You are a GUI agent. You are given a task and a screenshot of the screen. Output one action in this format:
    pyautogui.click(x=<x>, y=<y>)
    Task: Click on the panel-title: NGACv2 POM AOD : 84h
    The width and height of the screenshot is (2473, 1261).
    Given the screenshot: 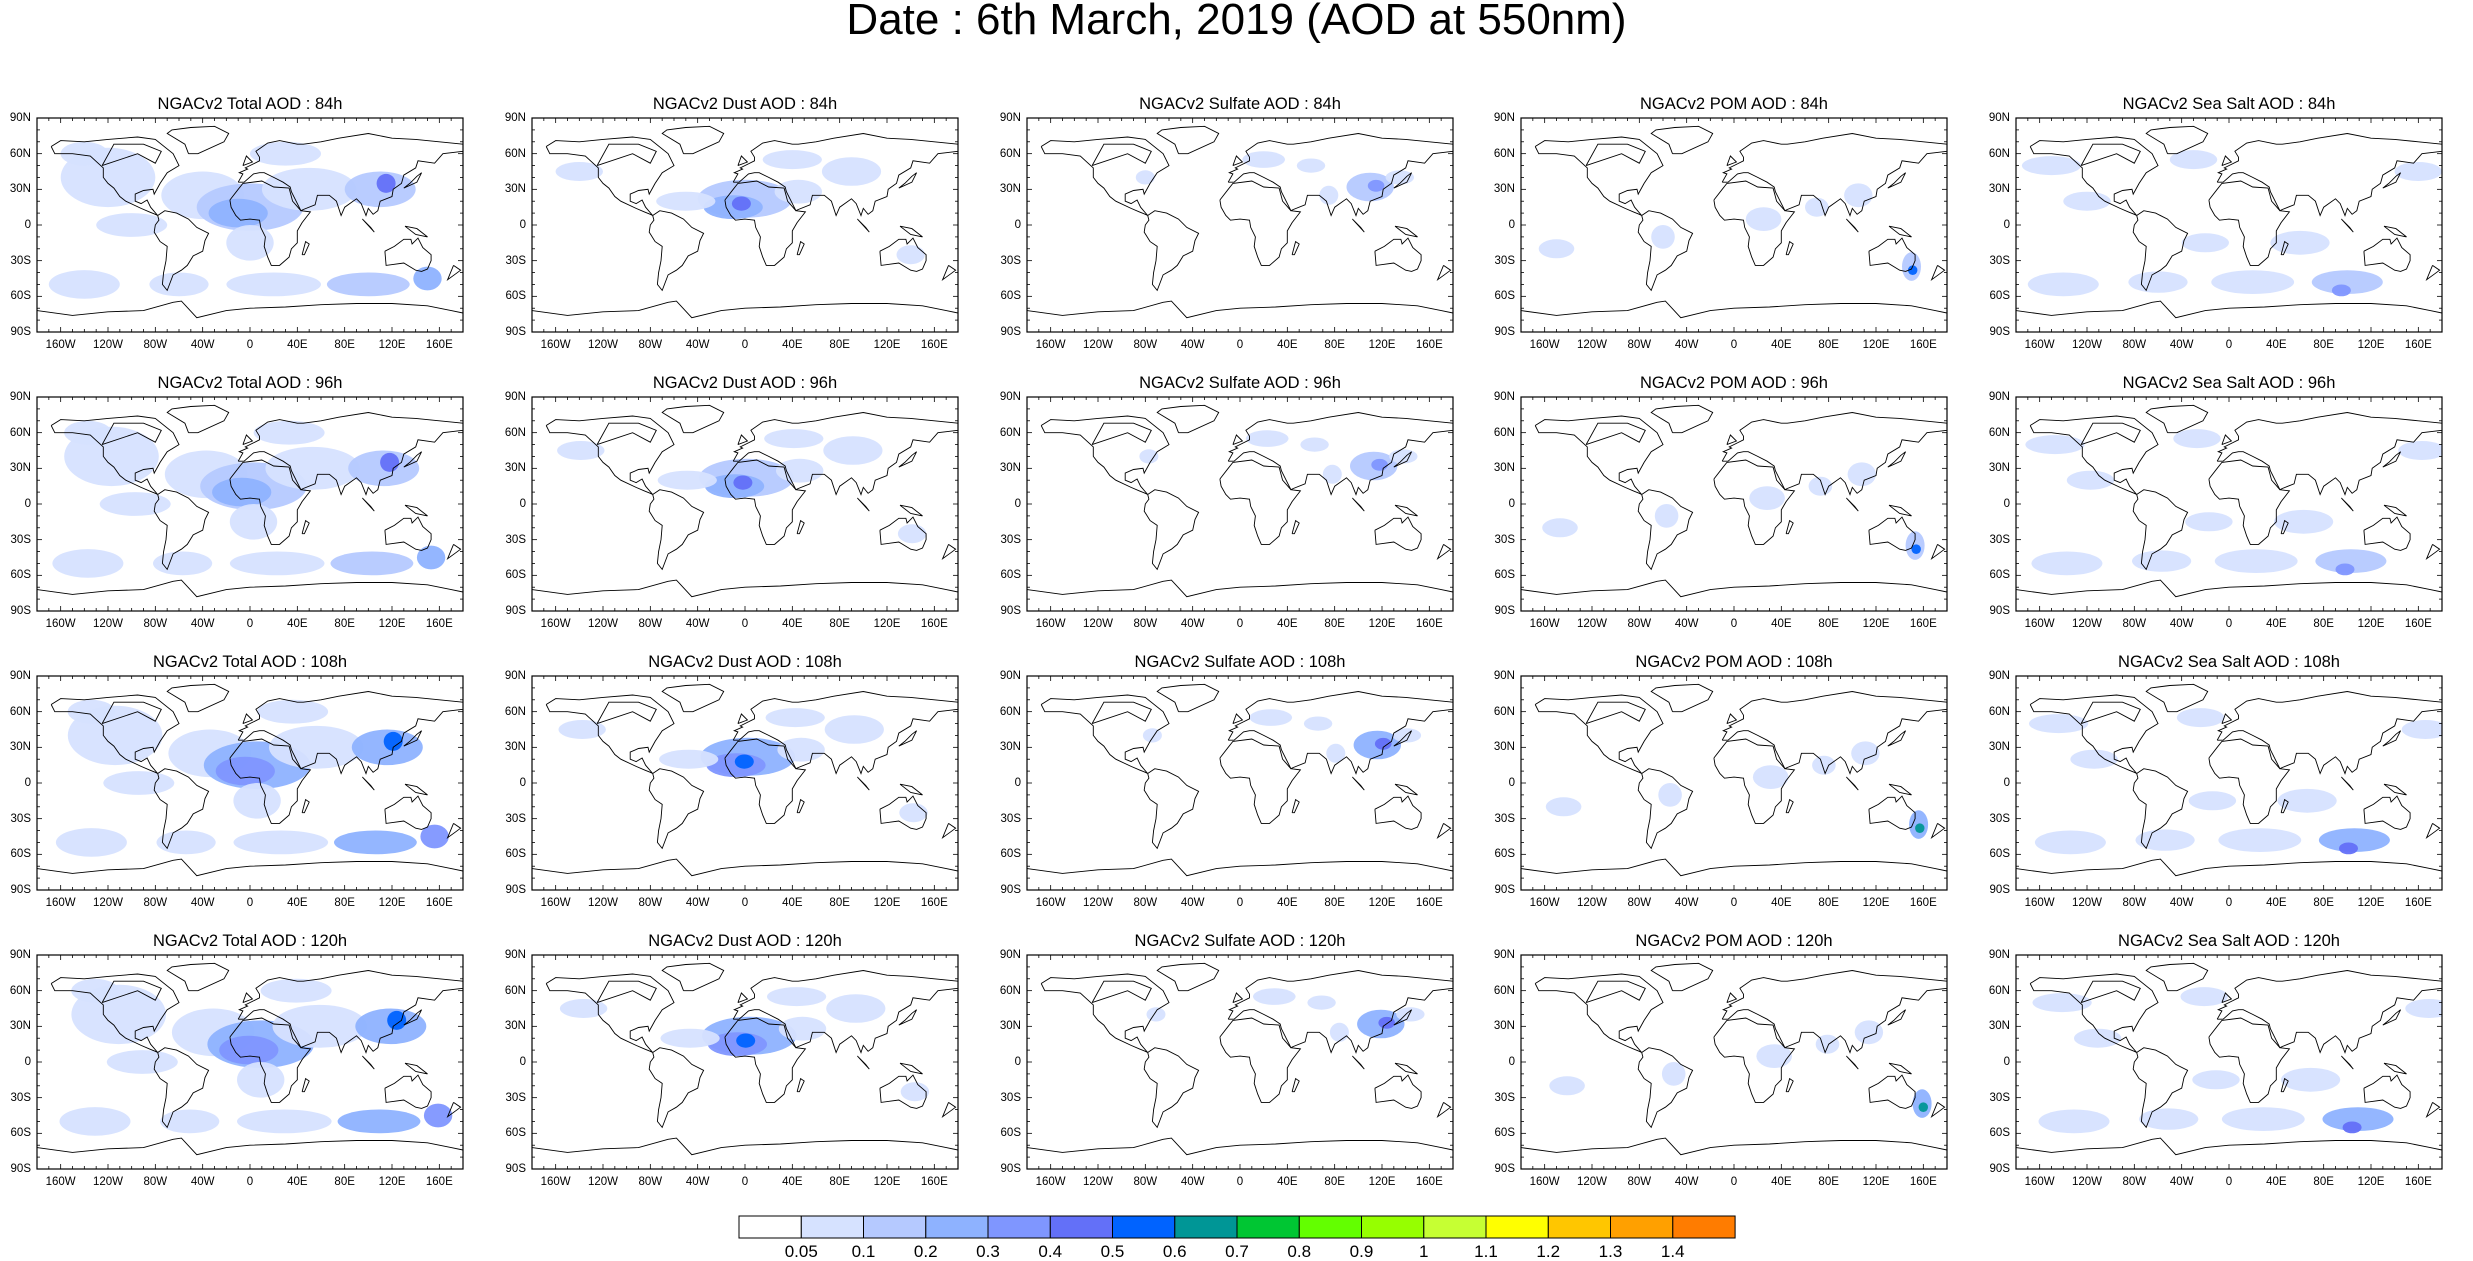 What is the action you would take?
    pyautogui.click(x=1734, y=104)
    